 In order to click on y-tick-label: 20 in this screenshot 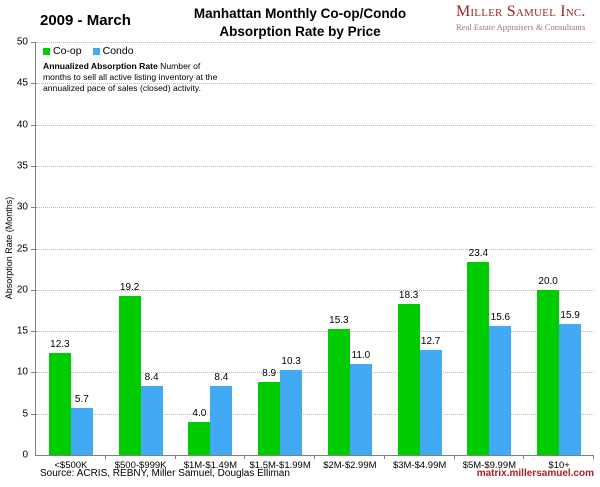, I will do `click(22, 290)`.